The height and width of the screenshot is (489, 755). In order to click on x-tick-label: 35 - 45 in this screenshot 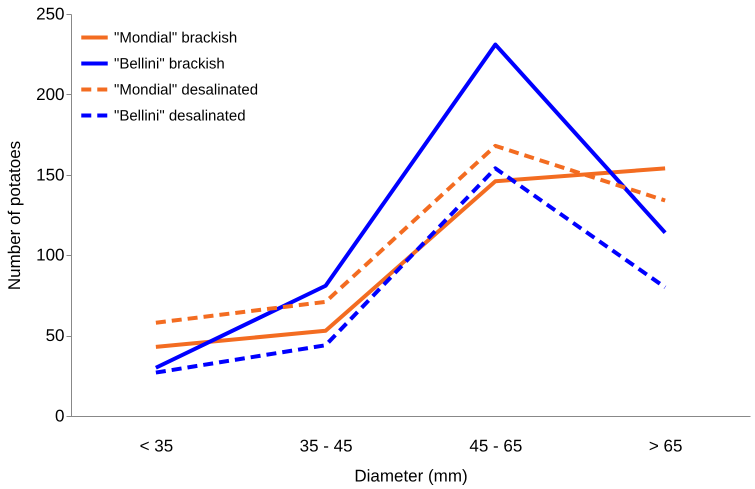, I will do `click(326, 446)`.